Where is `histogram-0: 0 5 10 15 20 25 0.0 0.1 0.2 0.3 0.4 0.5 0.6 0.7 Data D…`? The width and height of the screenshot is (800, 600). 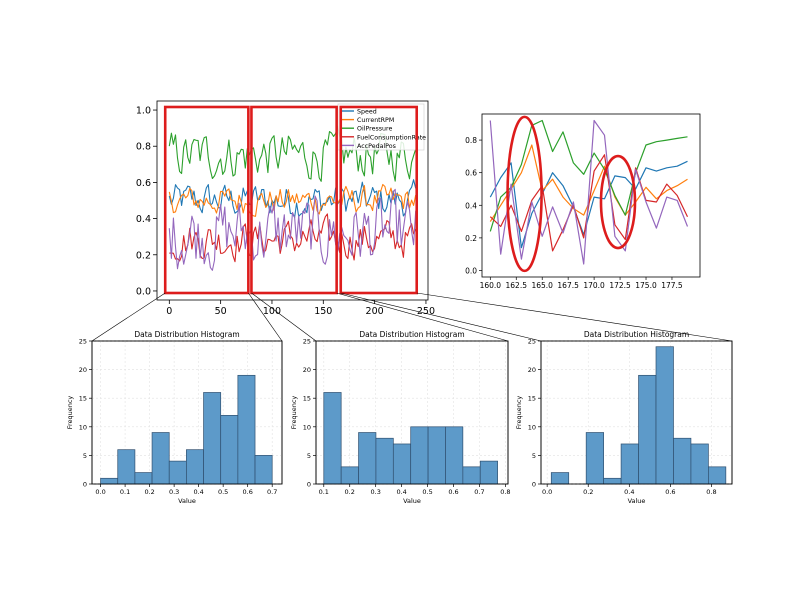
histogram-0: 0 5 10 15 20 25 0.0 0.1 0.2 0.3 0.4 0.5 0.6 0.7 Data D… is located at coordinates (174, 417).